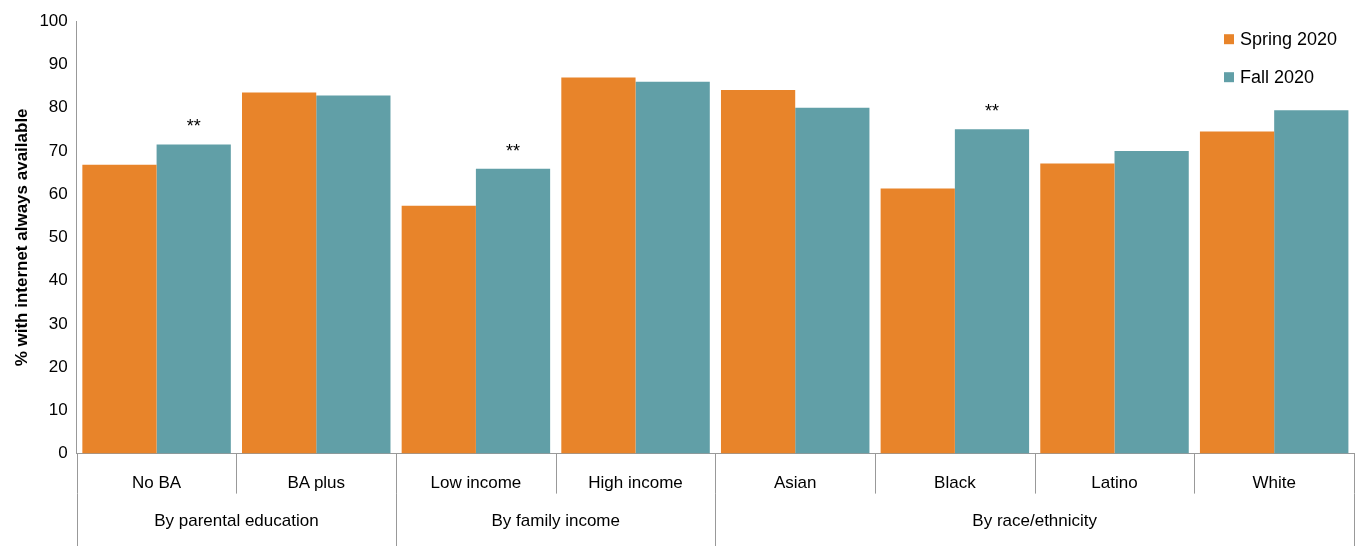  What do you see at coordinates (58, 107) in the screenshot?
I see `y-tick-label: 80` at bounding box center [58, 107].